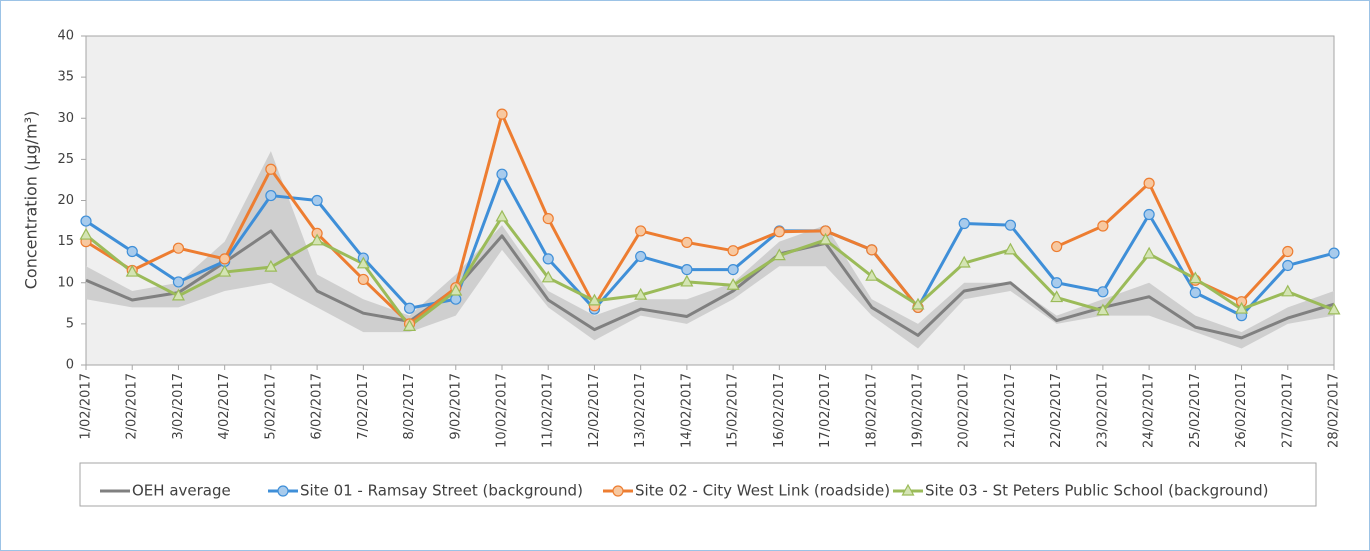  Describe the element at coordinates (825, 410) in the screenshot. I see `x-tick-label: 17/02/2017` at that location.